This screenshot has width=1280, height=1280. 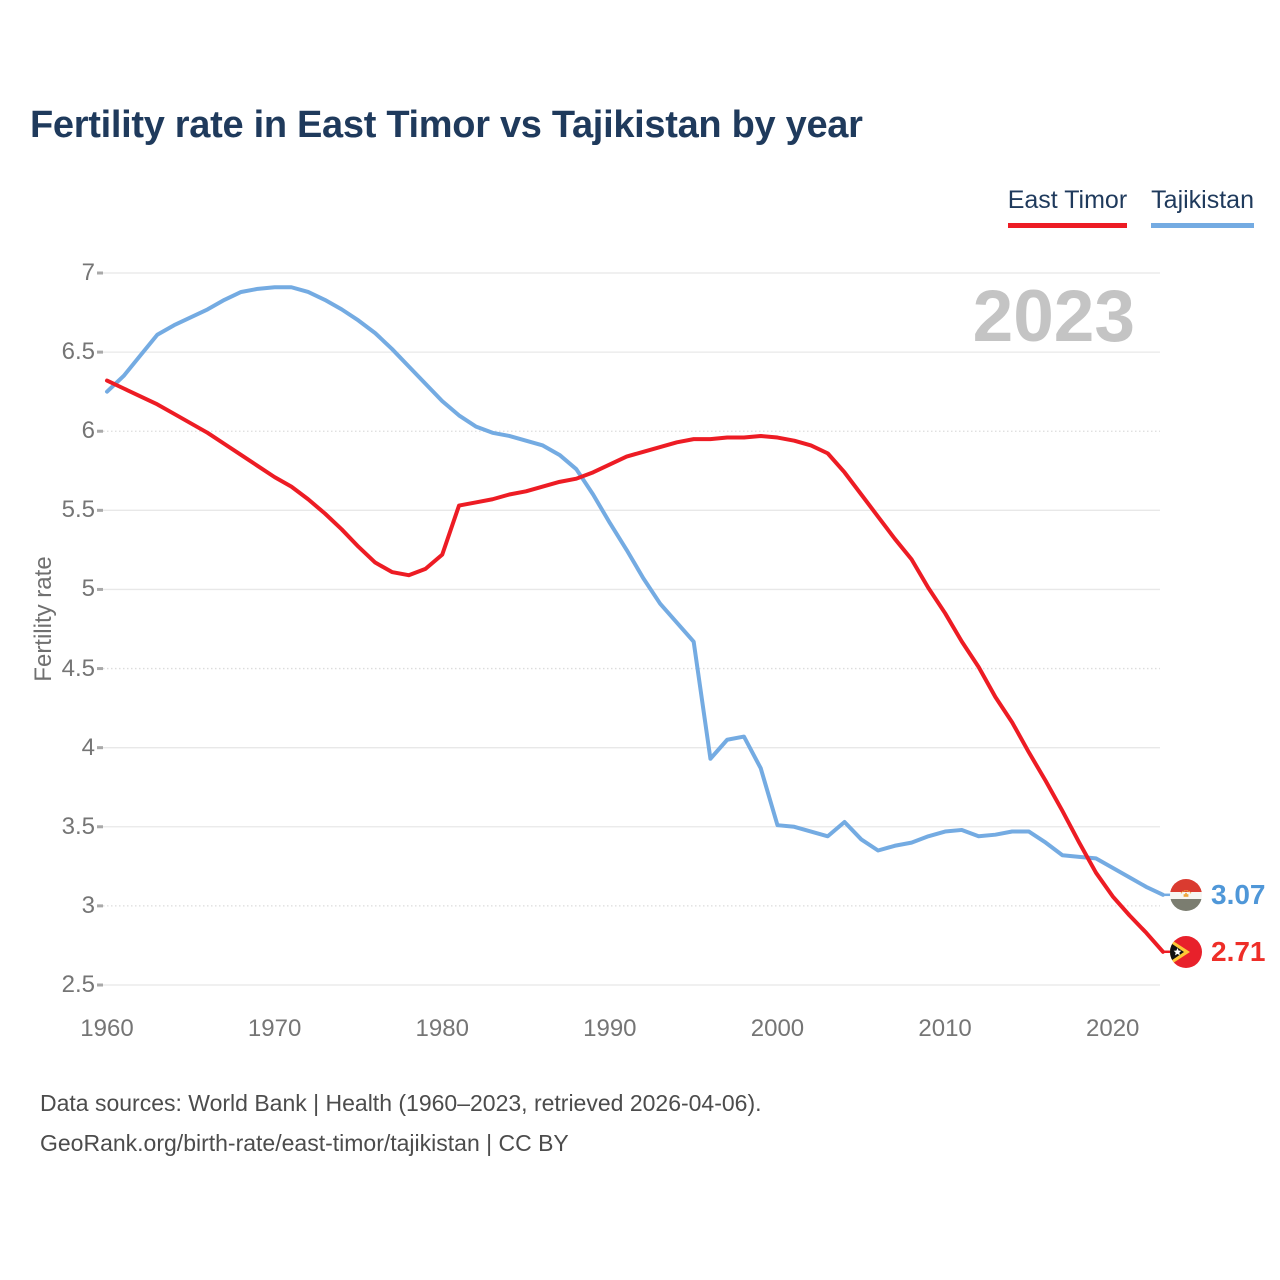 I want to click on y-tick-label: 3, so click(x=88, y=905).